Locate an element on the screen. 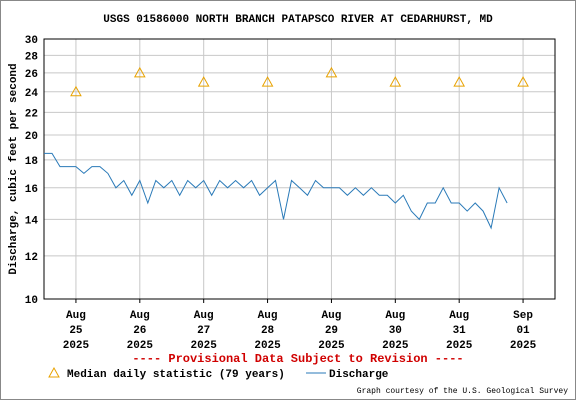  legend-label: Median daily statistic (79 years) is located at coordinates (176, 375).